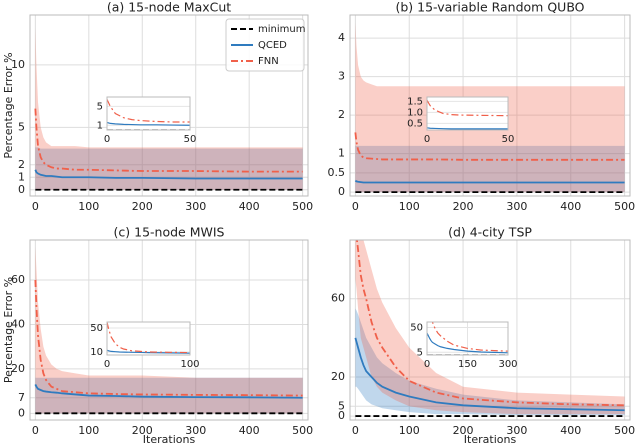  I want to click on inset-y-tick-label: 50, so click(416, 328).